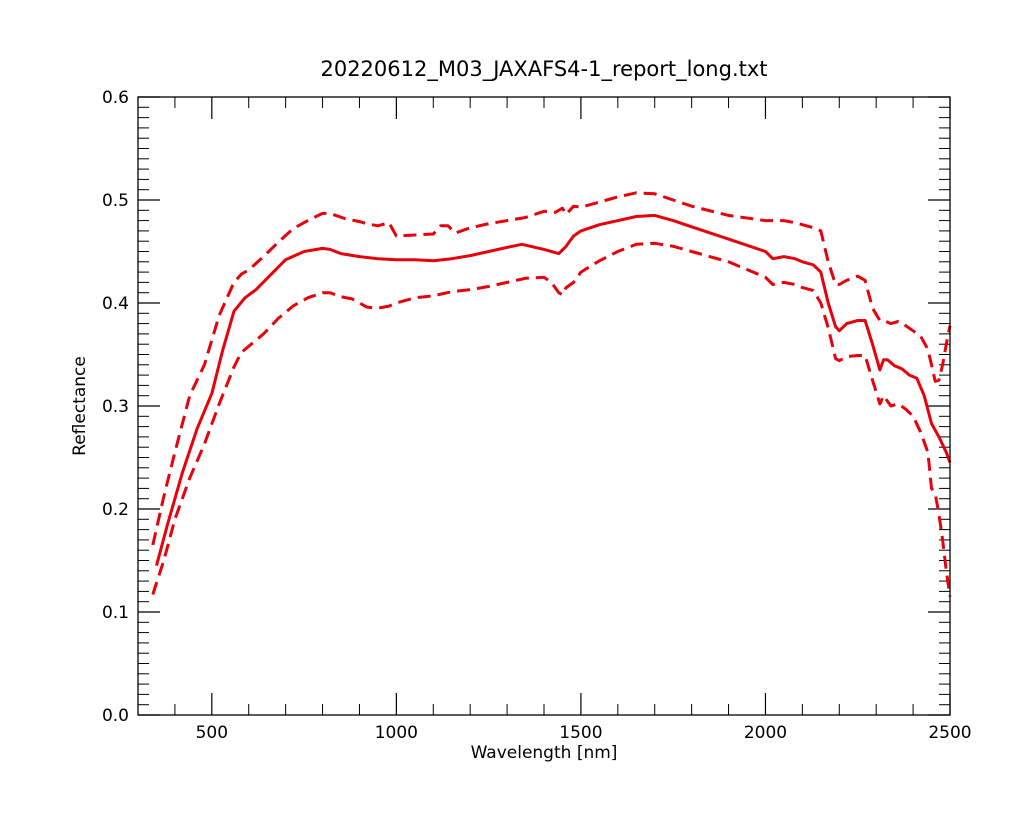  What do you see at coordinates (544, 753) in the screenshot?
I see `x-axis-label: Wavelength [nm]` at bounding box center [544, 753].